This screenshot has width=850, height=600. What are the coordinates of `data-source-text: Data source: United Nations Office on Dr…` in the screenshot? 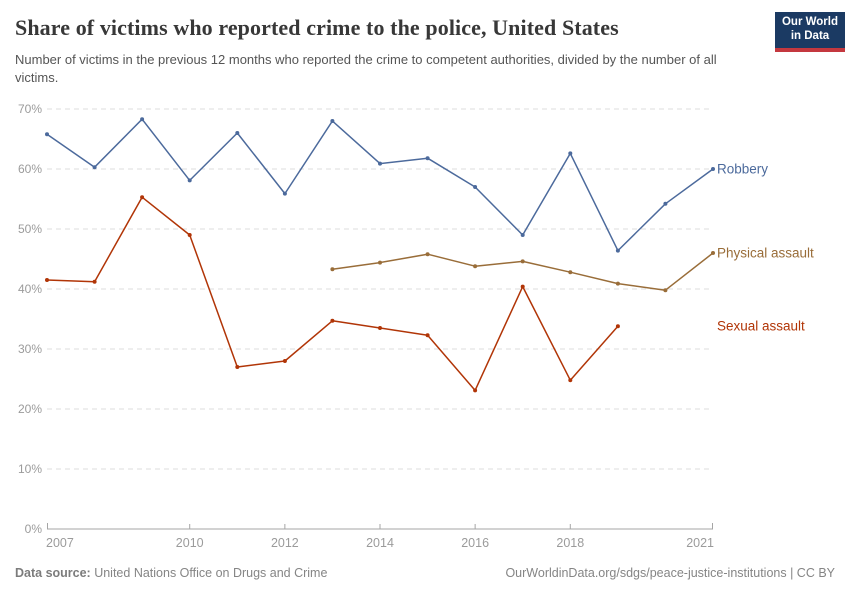 It's located at (171, 573).